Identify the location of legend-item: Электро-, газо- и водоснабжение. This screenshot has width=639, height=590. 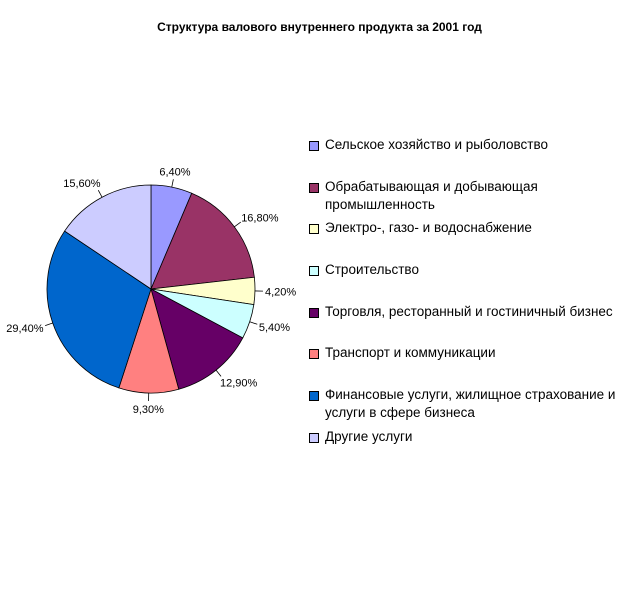
(472, 228).